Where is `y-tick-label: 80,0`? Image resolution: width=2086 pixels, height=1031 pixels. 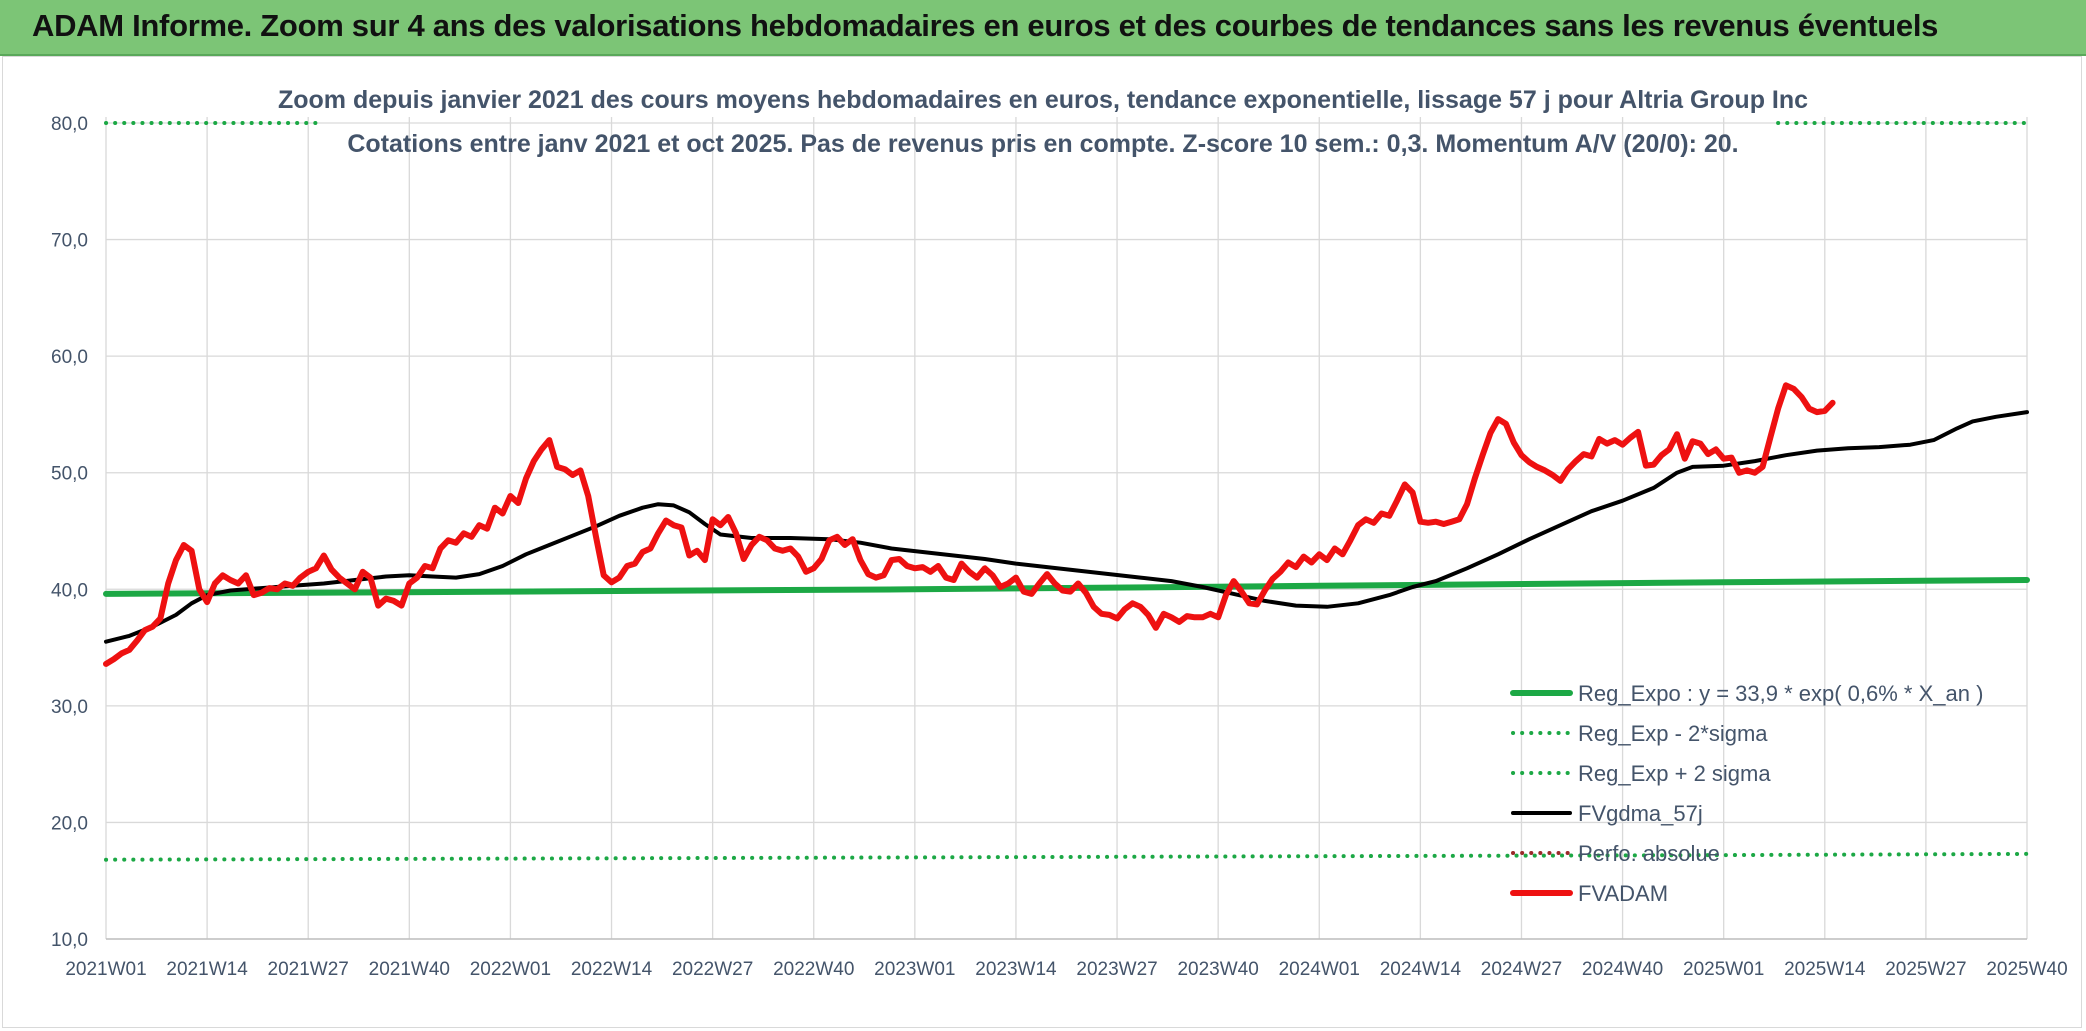 y-tick-label: 80,0 is located at coordinates (69, 124).